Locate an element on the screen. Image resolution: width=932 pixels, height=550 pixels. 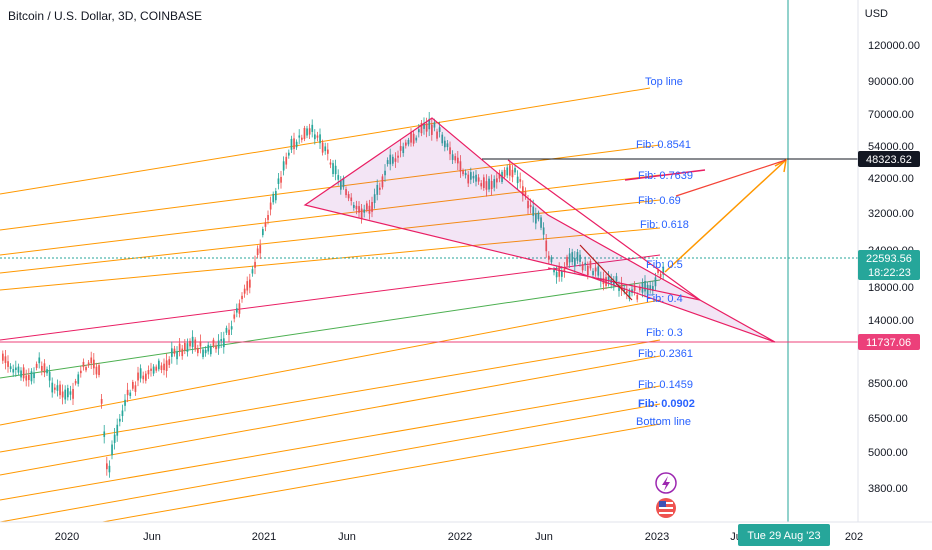
fib-level-label: Fib: 0.7639 is located at coordinates (665, 176).